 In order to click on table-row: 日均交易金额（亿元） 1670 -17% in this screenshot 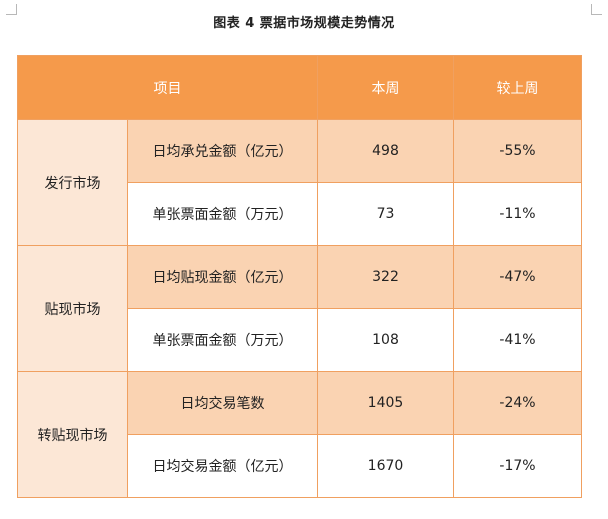, I will do `click(300, 466)`.